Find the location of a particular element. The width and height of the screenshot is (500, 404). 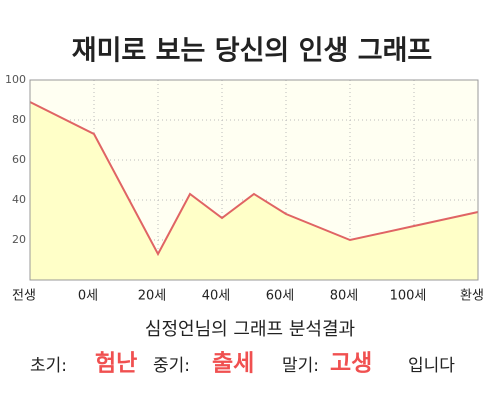

x-tick-label: 40세 is located at coordinates (216, 296).